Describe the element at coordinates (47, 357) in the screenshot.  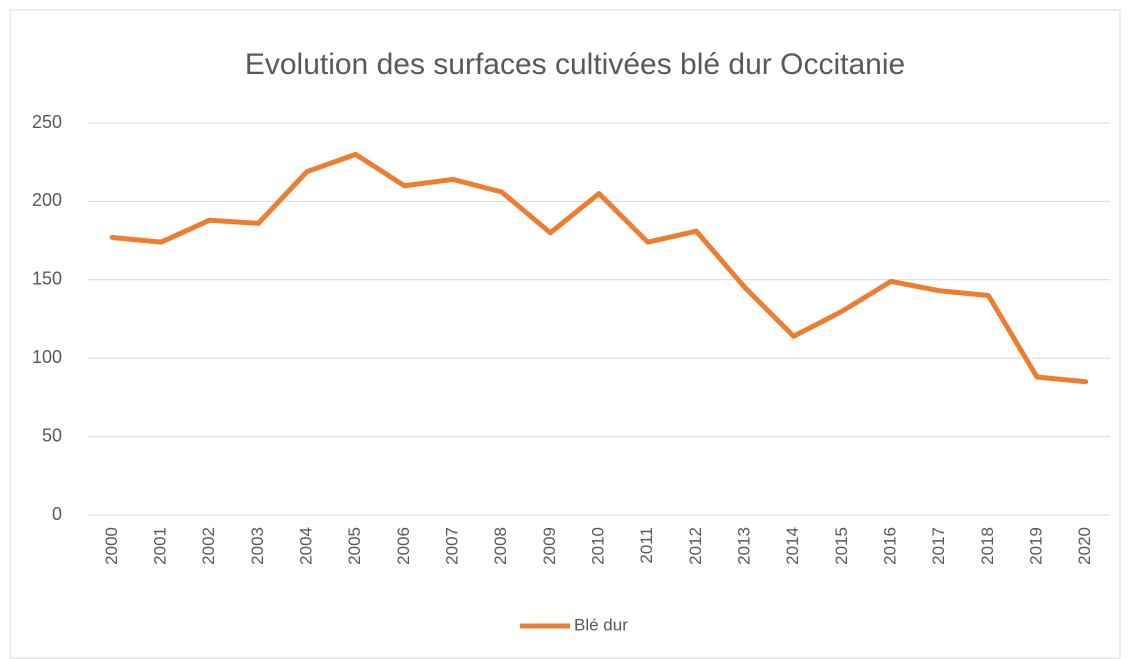
I see `y-tick-label: 100` at that location.